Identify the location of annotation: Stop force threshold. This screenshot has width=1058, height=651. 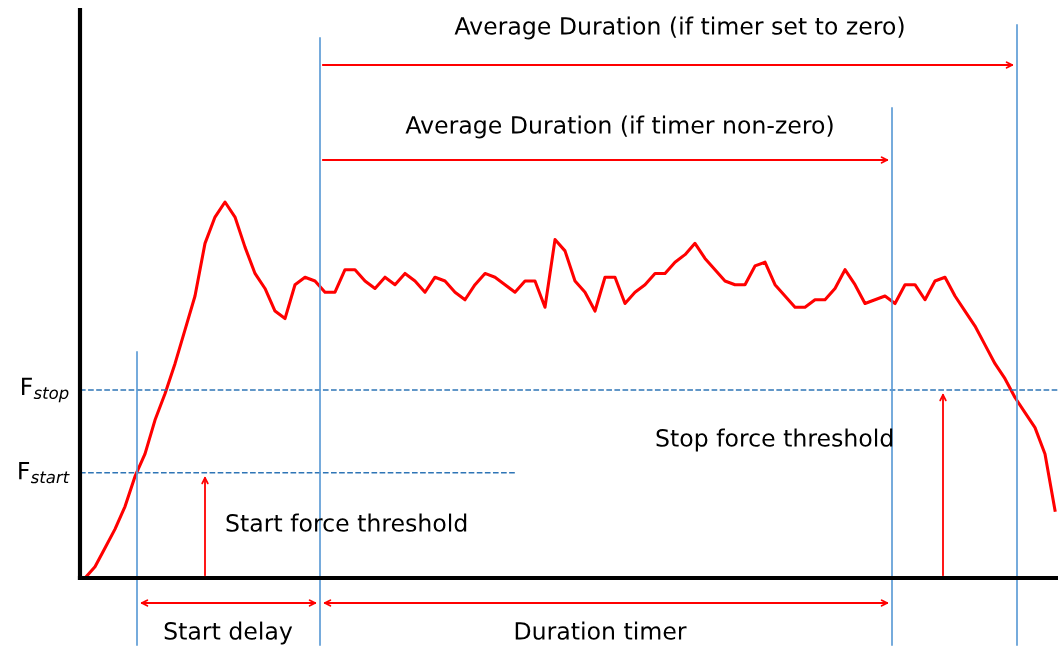
(774, 440).